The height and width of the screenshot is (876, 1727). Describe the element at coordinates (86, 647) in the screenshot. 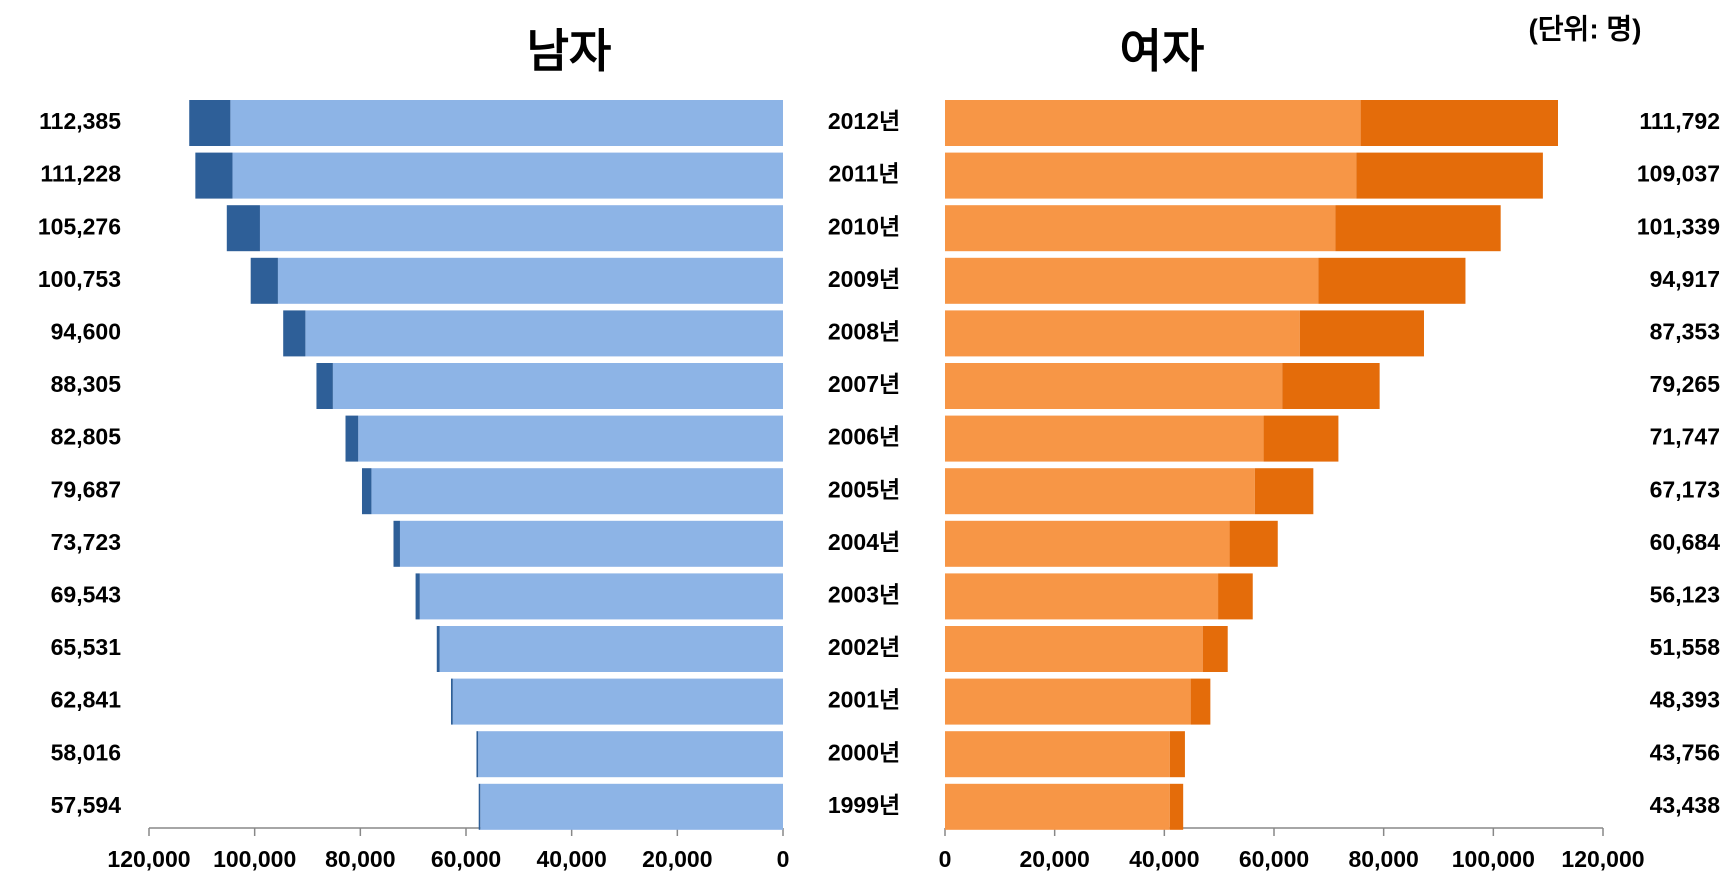

I see `total-label: 65,531` at that location.